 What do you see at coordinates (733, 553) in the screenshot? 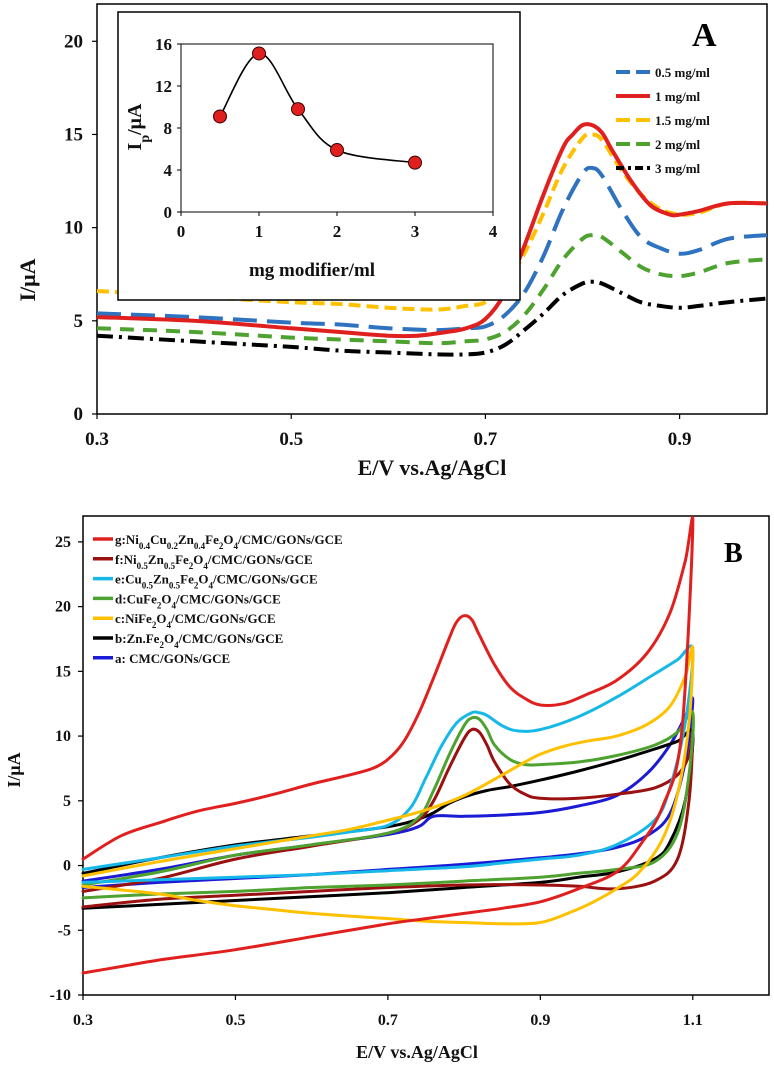
I see `panel-b-label: B` at bounding box center [733, 553].